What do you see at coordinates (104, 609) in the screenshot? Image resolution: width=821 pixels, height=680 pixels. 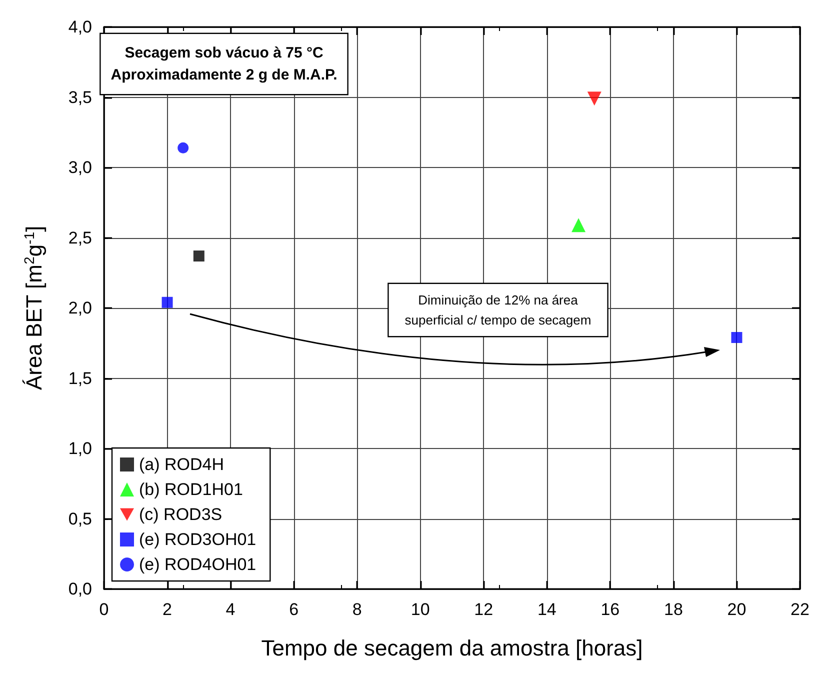 I see `x-tick-label: 0` at bounding box center [104, 609].